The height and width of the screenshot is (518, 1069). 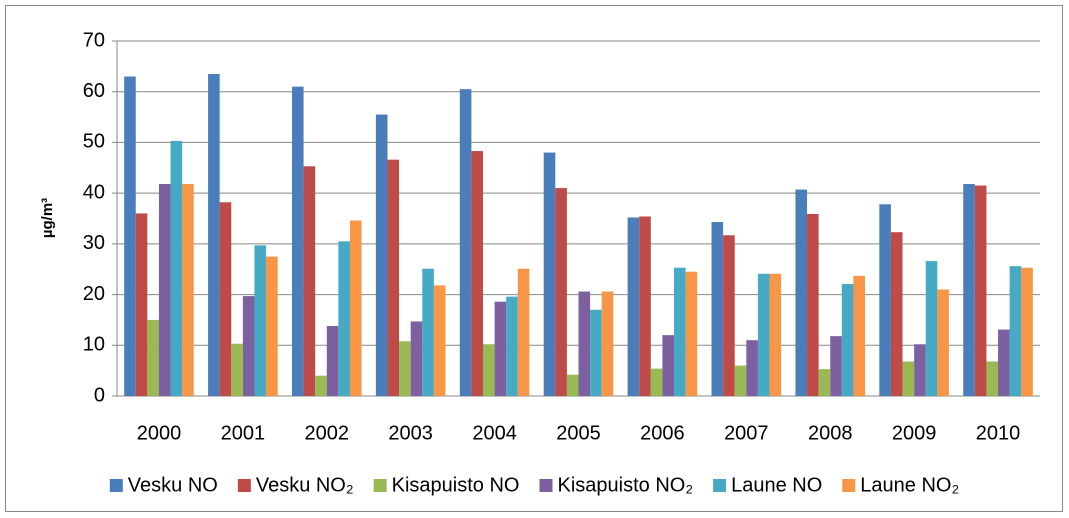 What do you see at coordinates (909, 485) in the screenshot?
I see `legend-label: Laune NO₂` at bounding box center [909, 485].